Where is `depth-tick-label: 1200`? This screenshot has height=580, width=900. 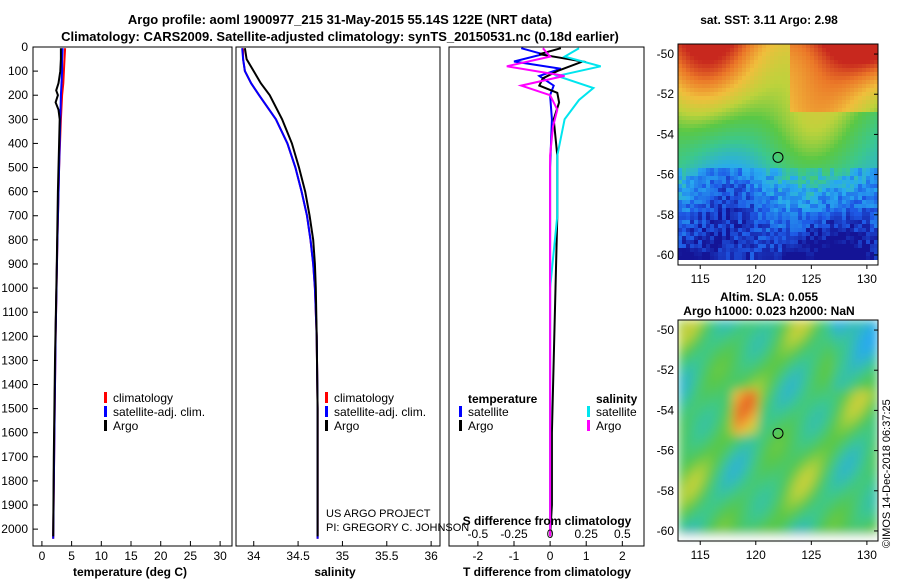
depth-tick-label: 1200 is located at coordinates (14, 336).